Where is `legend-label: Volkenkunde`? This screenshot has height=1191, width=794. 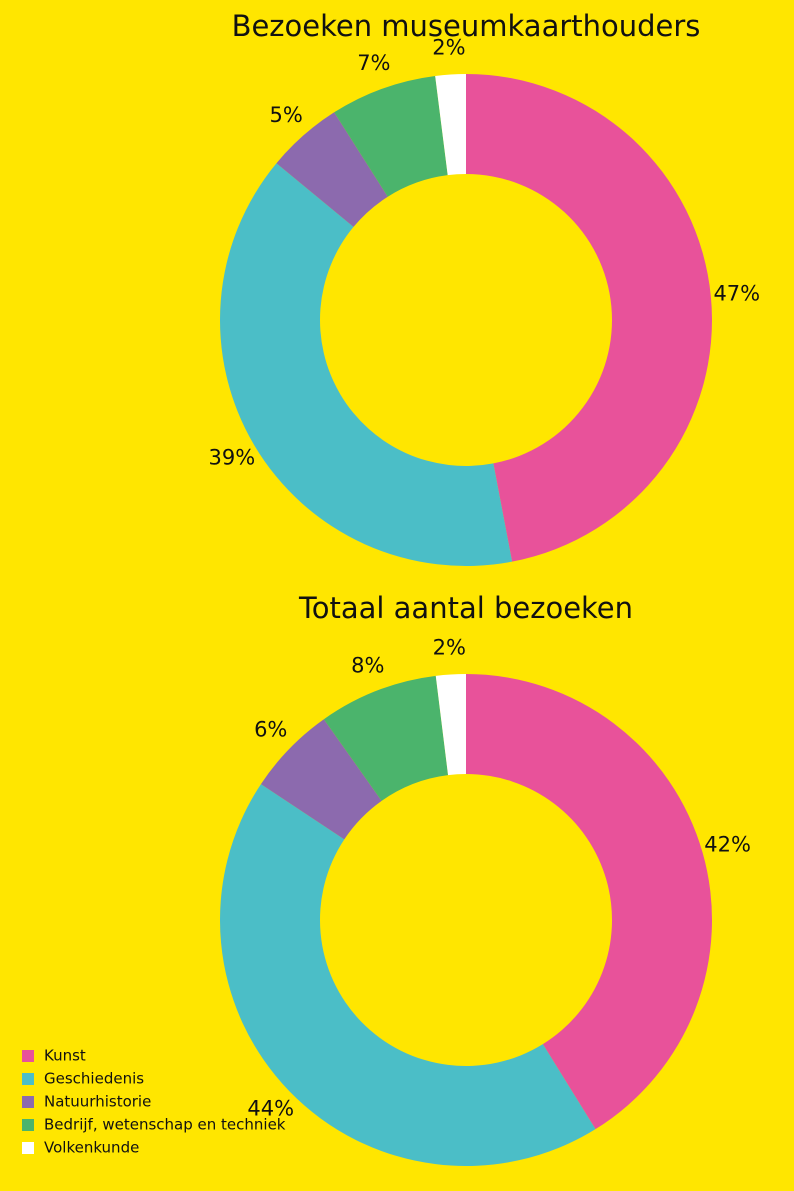
legend-label: Volkenkunde is located at coordinates (91, 1148).